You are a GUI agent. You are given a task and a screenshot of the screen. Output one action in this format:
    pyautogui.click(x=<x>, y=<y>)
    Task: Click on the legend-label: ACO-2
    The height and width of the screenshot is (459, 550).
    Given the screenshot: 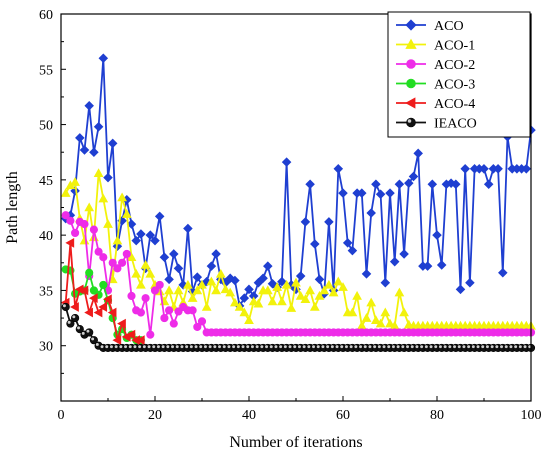 What is the action you would take?
    pyautogui.click(x=454, y=65)
    